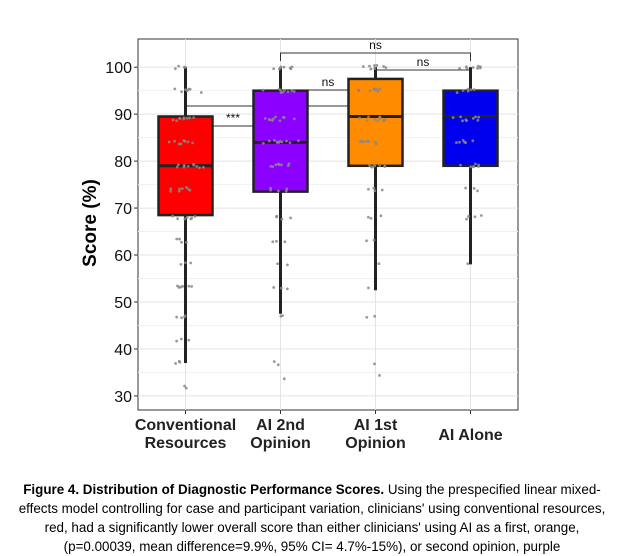  I want to click on y-tick-label: 100, so click(118, 68).